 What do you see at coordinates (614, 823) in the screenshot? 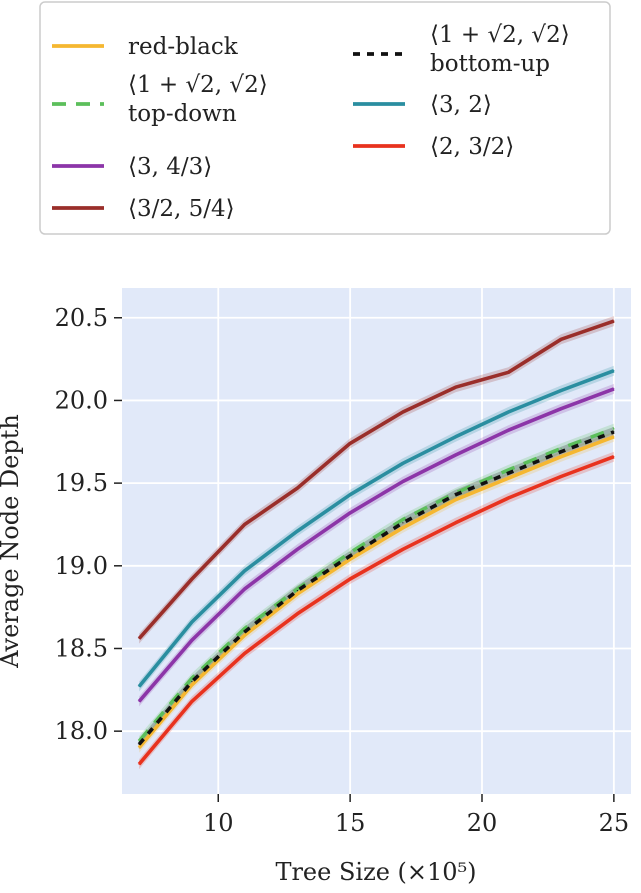
I see `x-tick-label: 25` at bounding box center [614, 823].